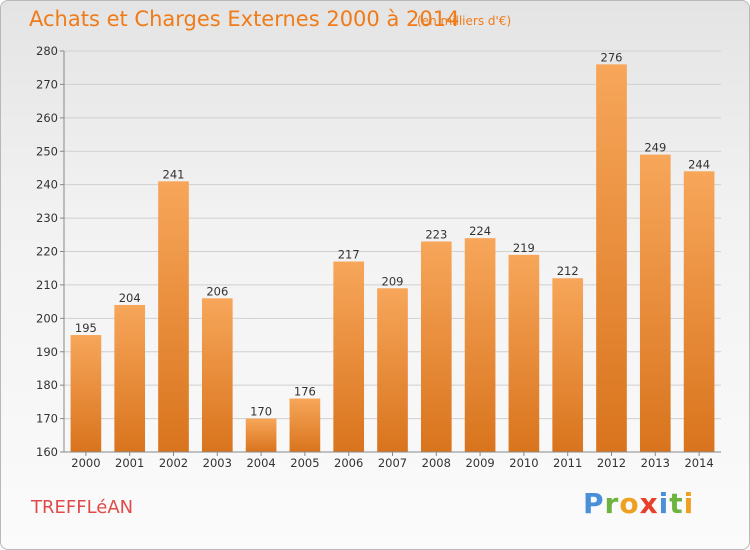 The height and width of the screenshot is (550, 750). What do you see at coordinates (480, 231) in the screenshot?
I see `data-label: 224` at bounding box center [480, 231].